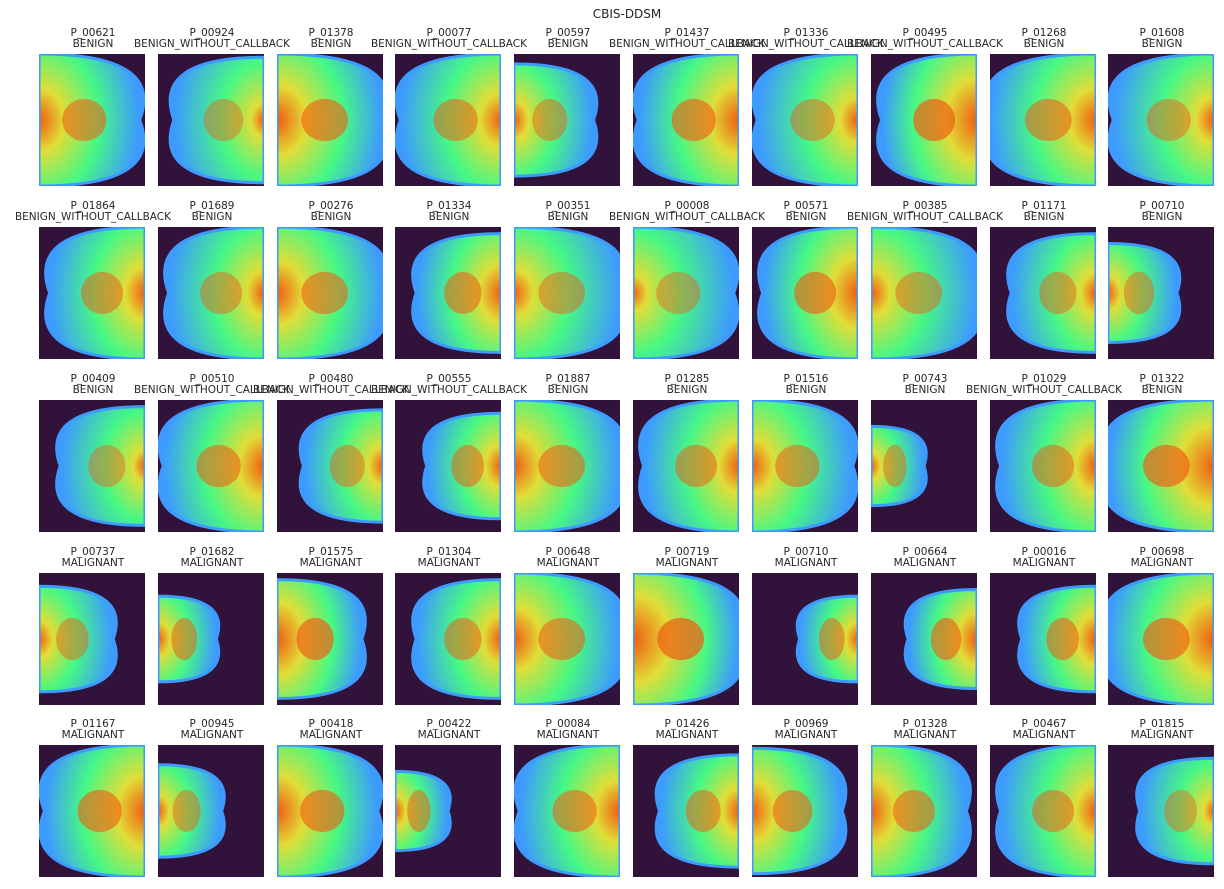  I want to click on mammogram-panel: P_00621 BENIGN, so click(93, 108).